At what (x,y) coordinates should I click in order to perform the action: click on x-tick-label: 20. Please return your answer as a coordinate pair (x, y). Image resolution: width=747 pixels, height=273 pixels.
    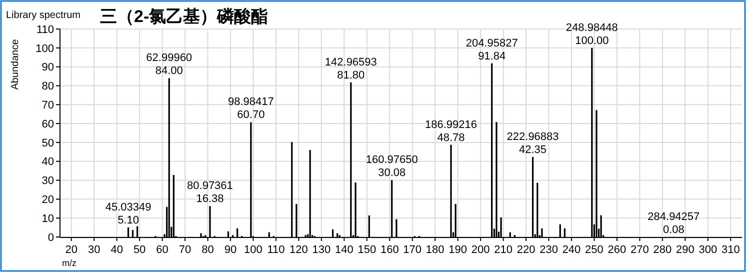
    Looking at the image, I should click on (71, 250).